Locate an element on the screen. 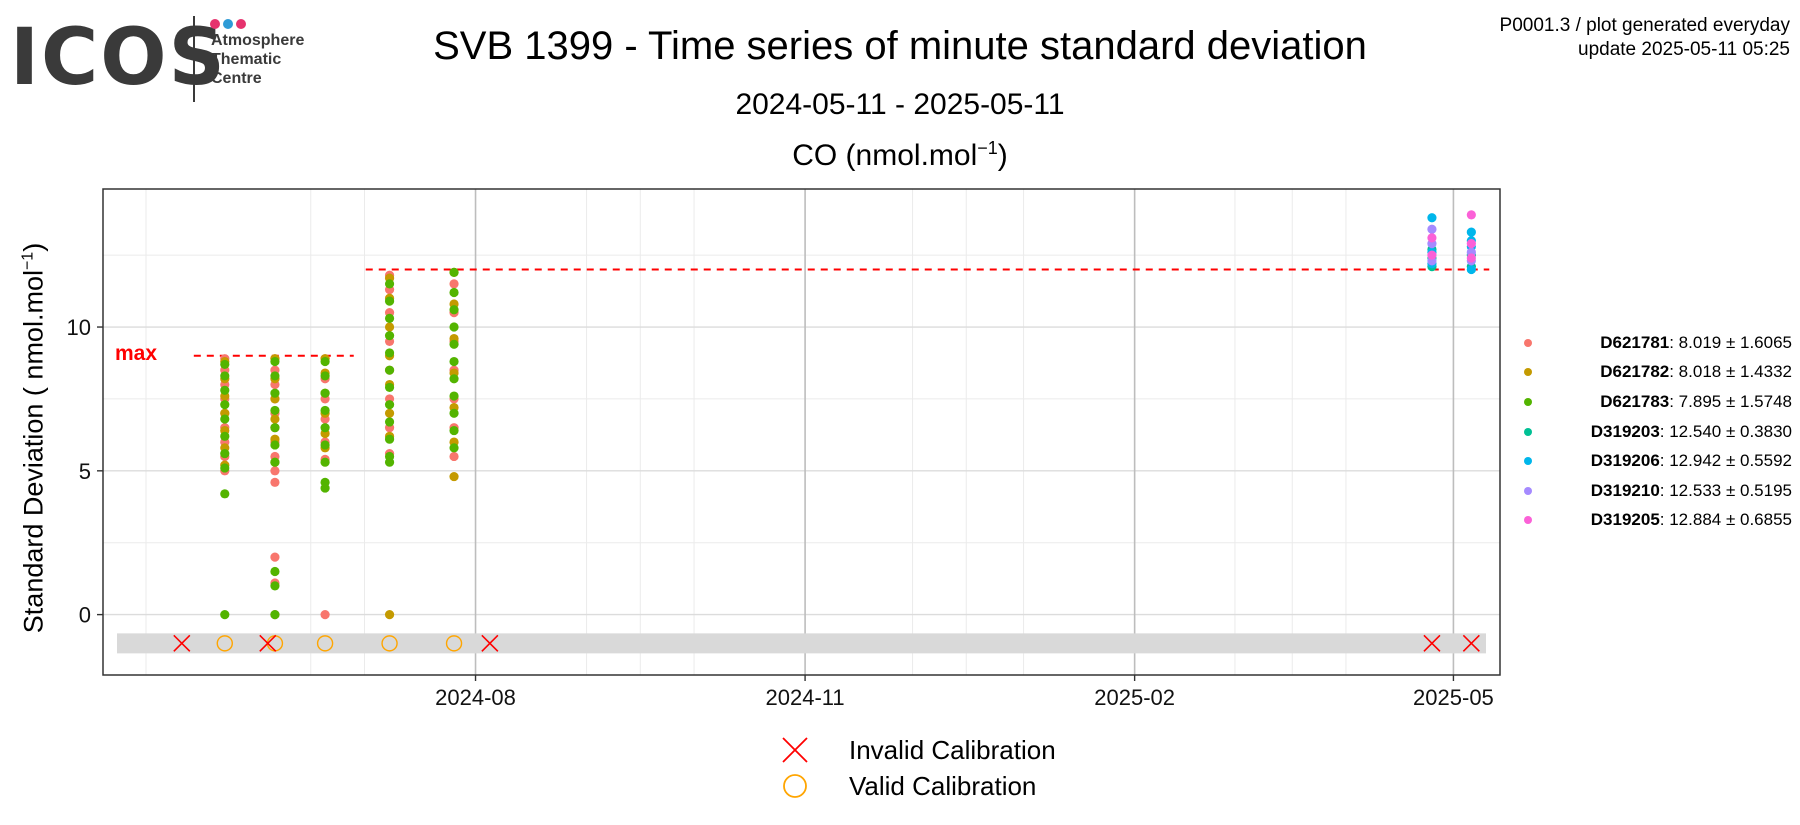  legend-series-stats: : 8.019 ± 1.6065 is located at coordinates (1730, 342).